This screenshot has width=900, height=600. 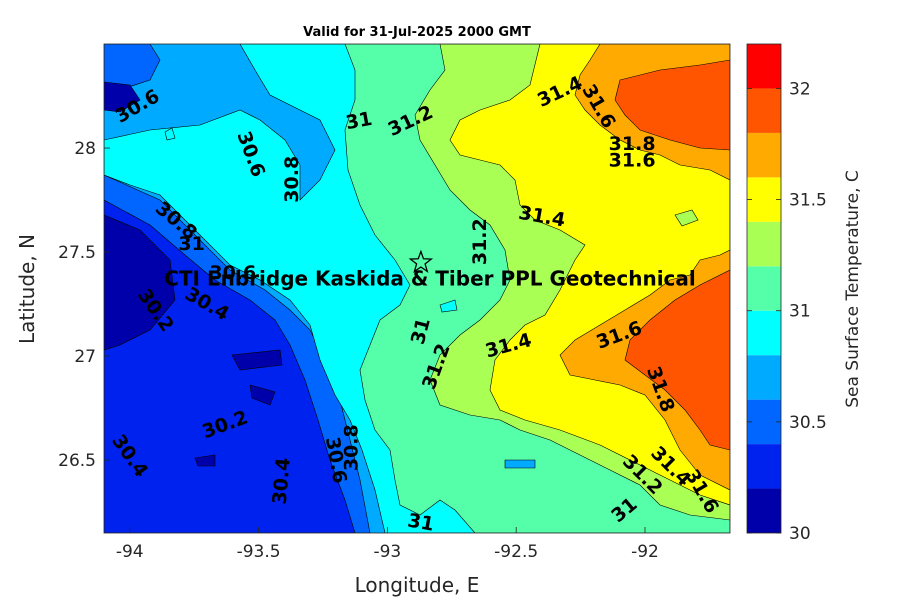 I want to click on colorbar-tick-label: 30.5, so click(x=808, y=423).